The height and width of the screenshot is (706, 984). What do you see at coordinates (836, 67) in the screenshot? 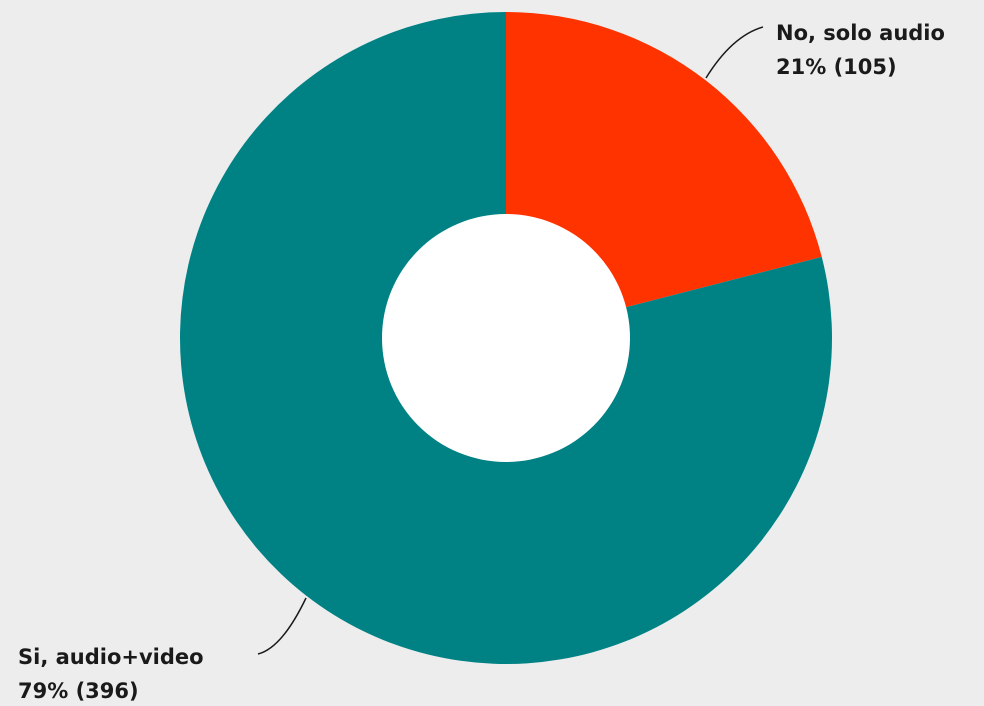
I see `value-no-solo-audio: 21% (105)` at bounding box center [836, 67].